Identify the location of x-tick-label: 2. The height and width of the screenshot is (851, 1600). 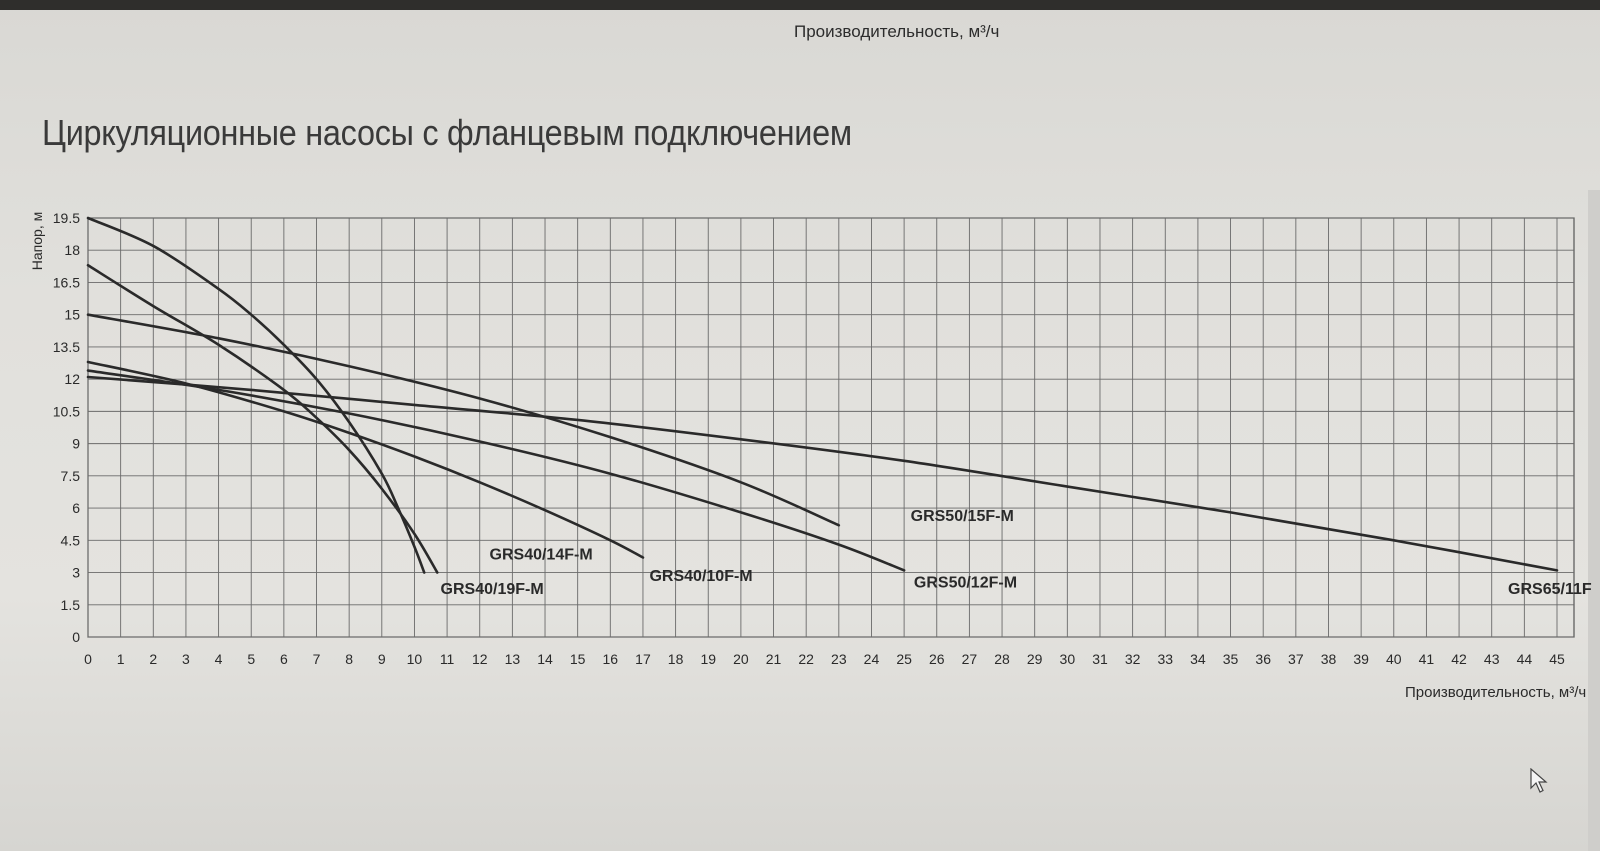
(153, 659).